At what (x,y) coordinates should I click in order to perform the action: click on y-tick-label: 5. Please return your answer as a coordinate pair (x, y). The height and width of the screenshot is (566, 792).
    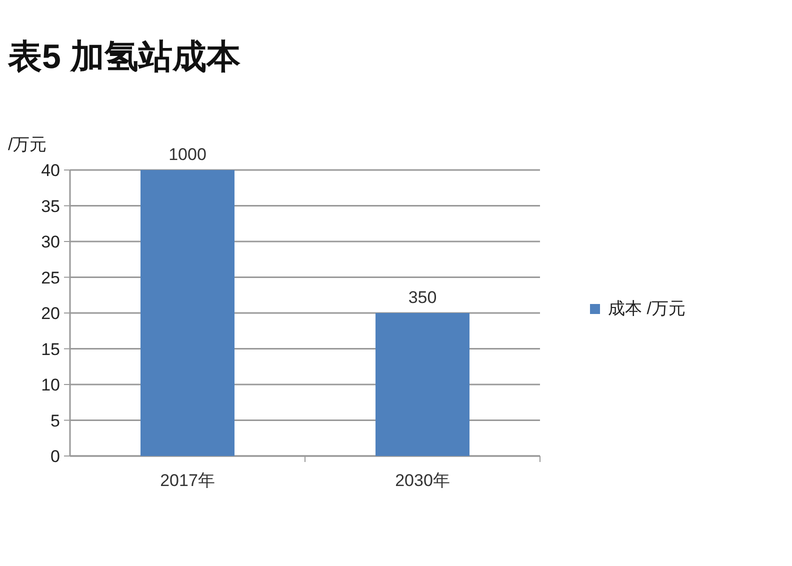
    Looking at the image, I should click on (55, 420).